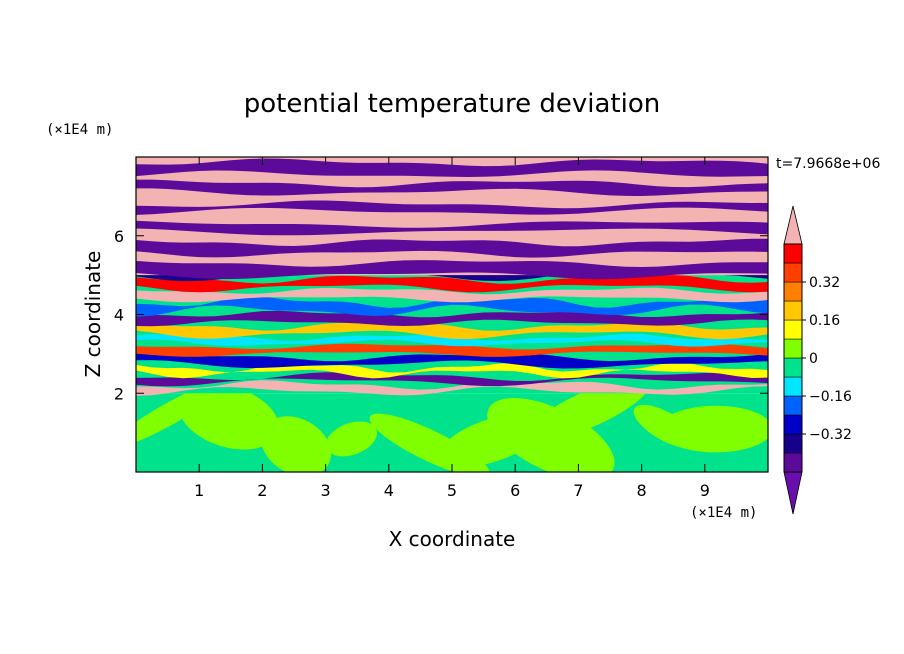 Image resolution: width=904 pixels, height=654 pixels. I want to click on y-tick-label: 2, so click(119, 393).